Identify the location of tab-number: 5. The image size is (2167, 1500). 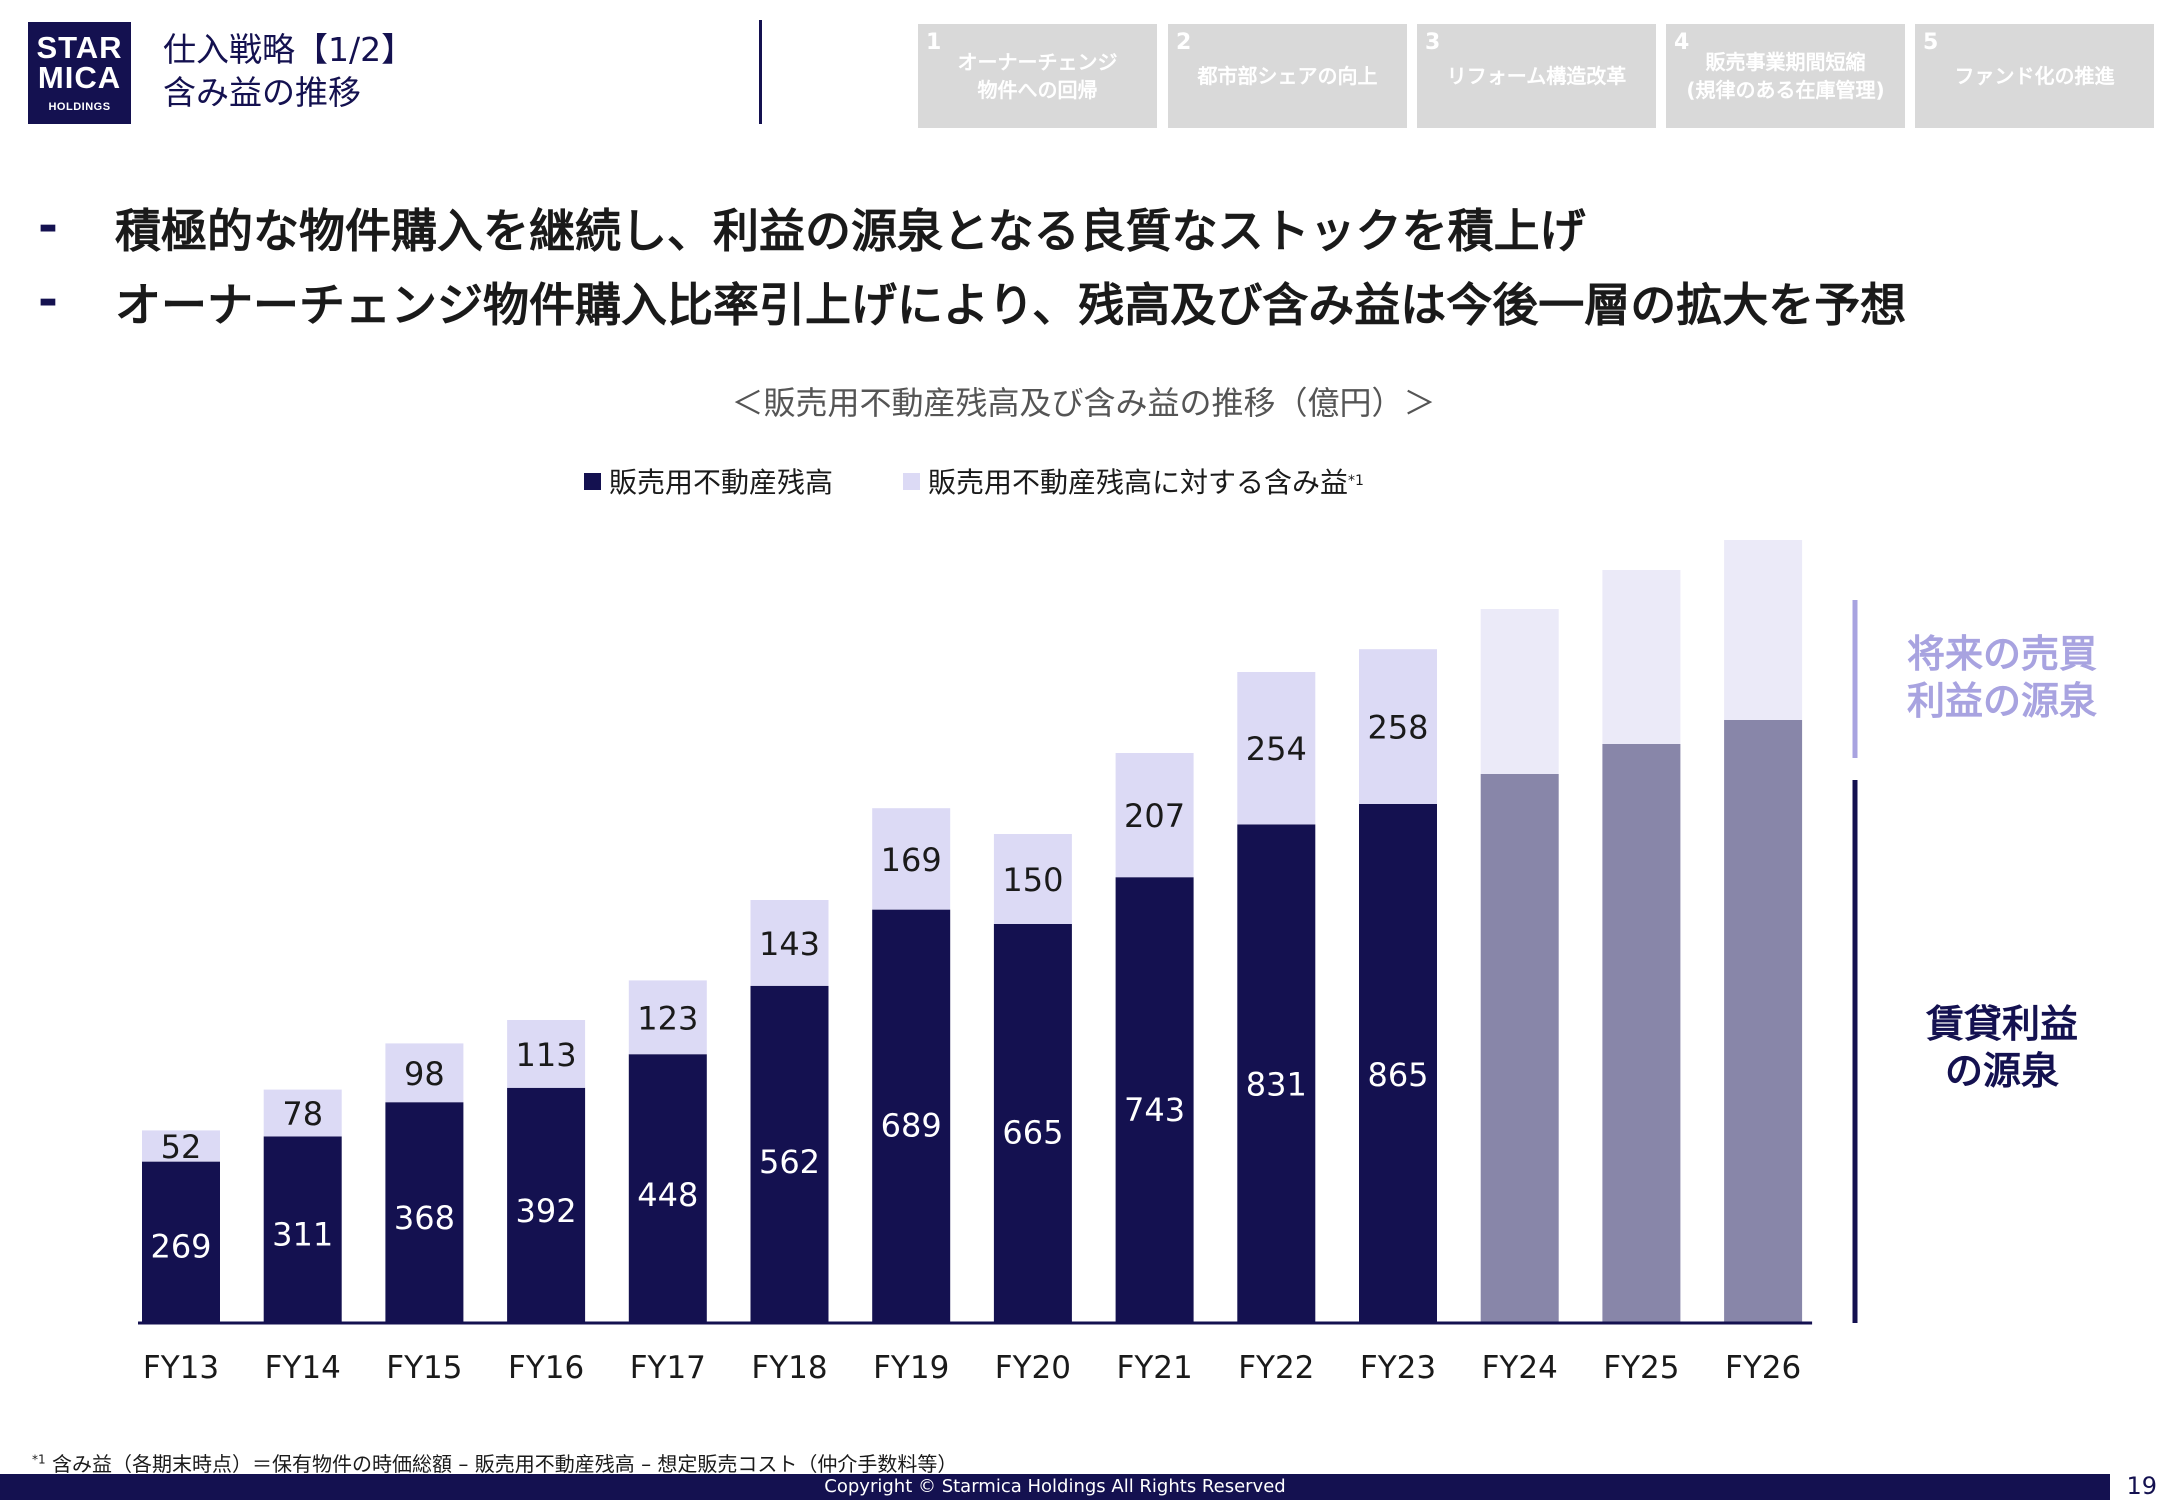
(1931, 42).